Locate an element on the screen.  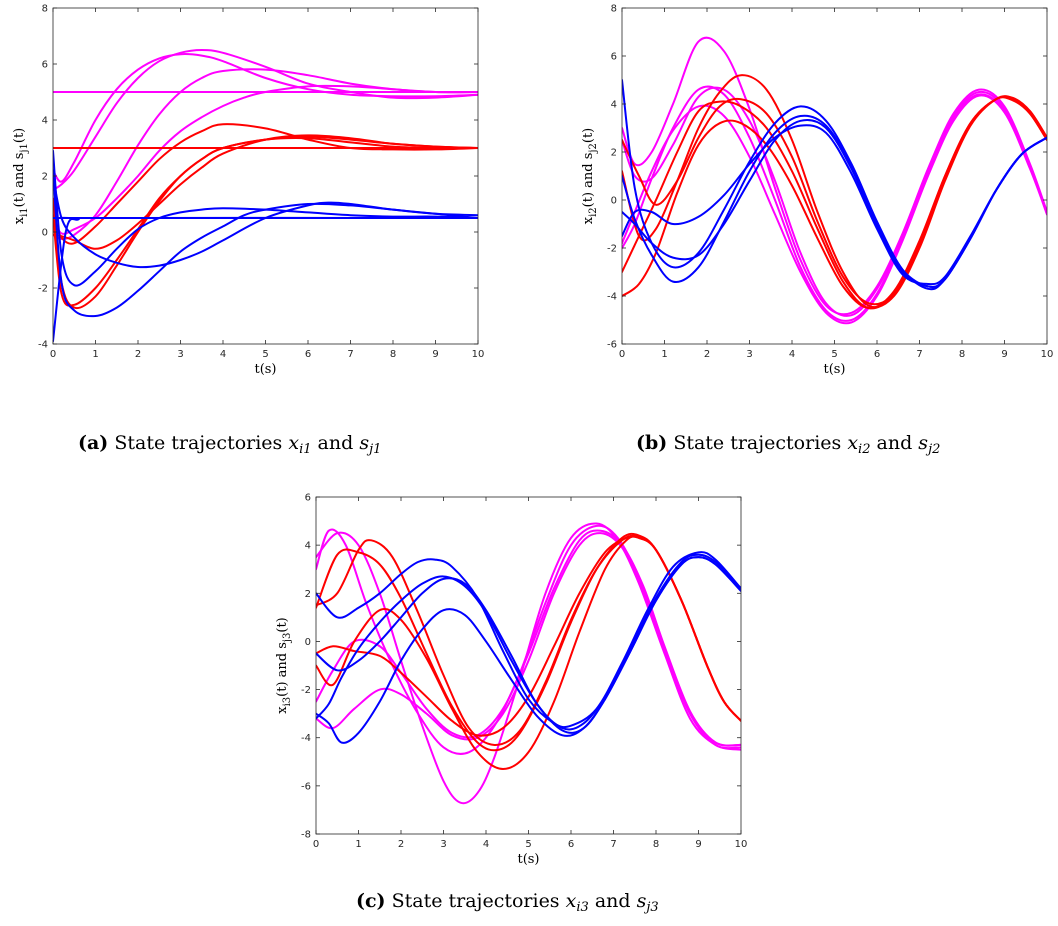
caption-a: (a) State trajectories xi1 and sj1 is located at coordinates (229, 444).